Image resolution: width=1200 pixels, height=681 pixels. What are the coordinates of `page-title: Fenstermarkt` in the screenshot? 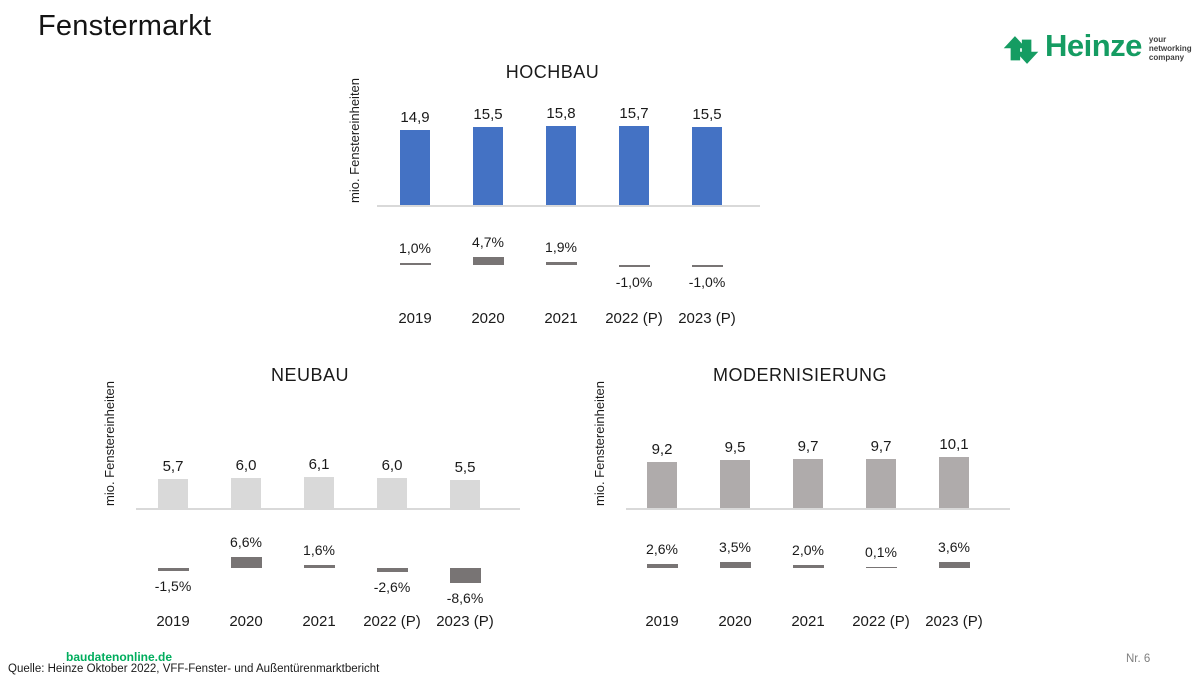 It's located at (125, 26).